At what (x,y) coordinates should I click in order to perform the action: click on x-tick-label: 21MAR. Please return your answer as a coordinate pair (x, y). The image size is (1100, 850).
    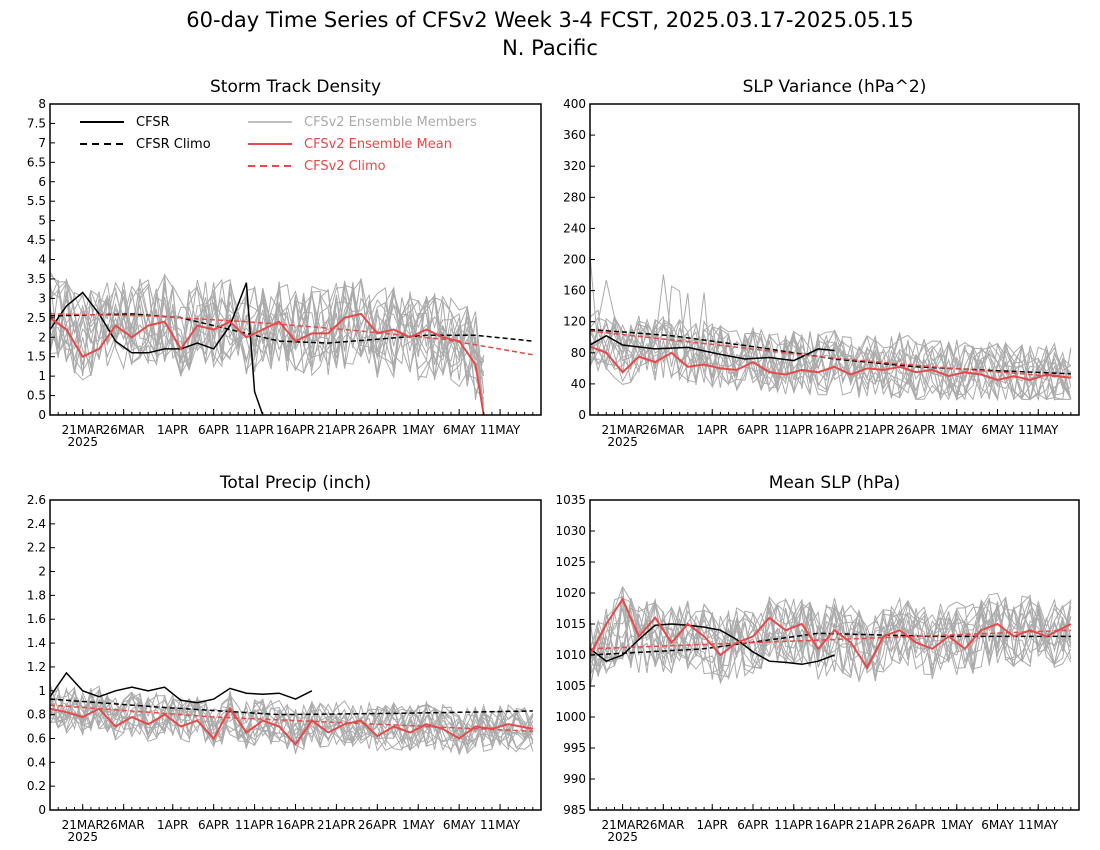
    Looking at the image, I should click on (83, 430).